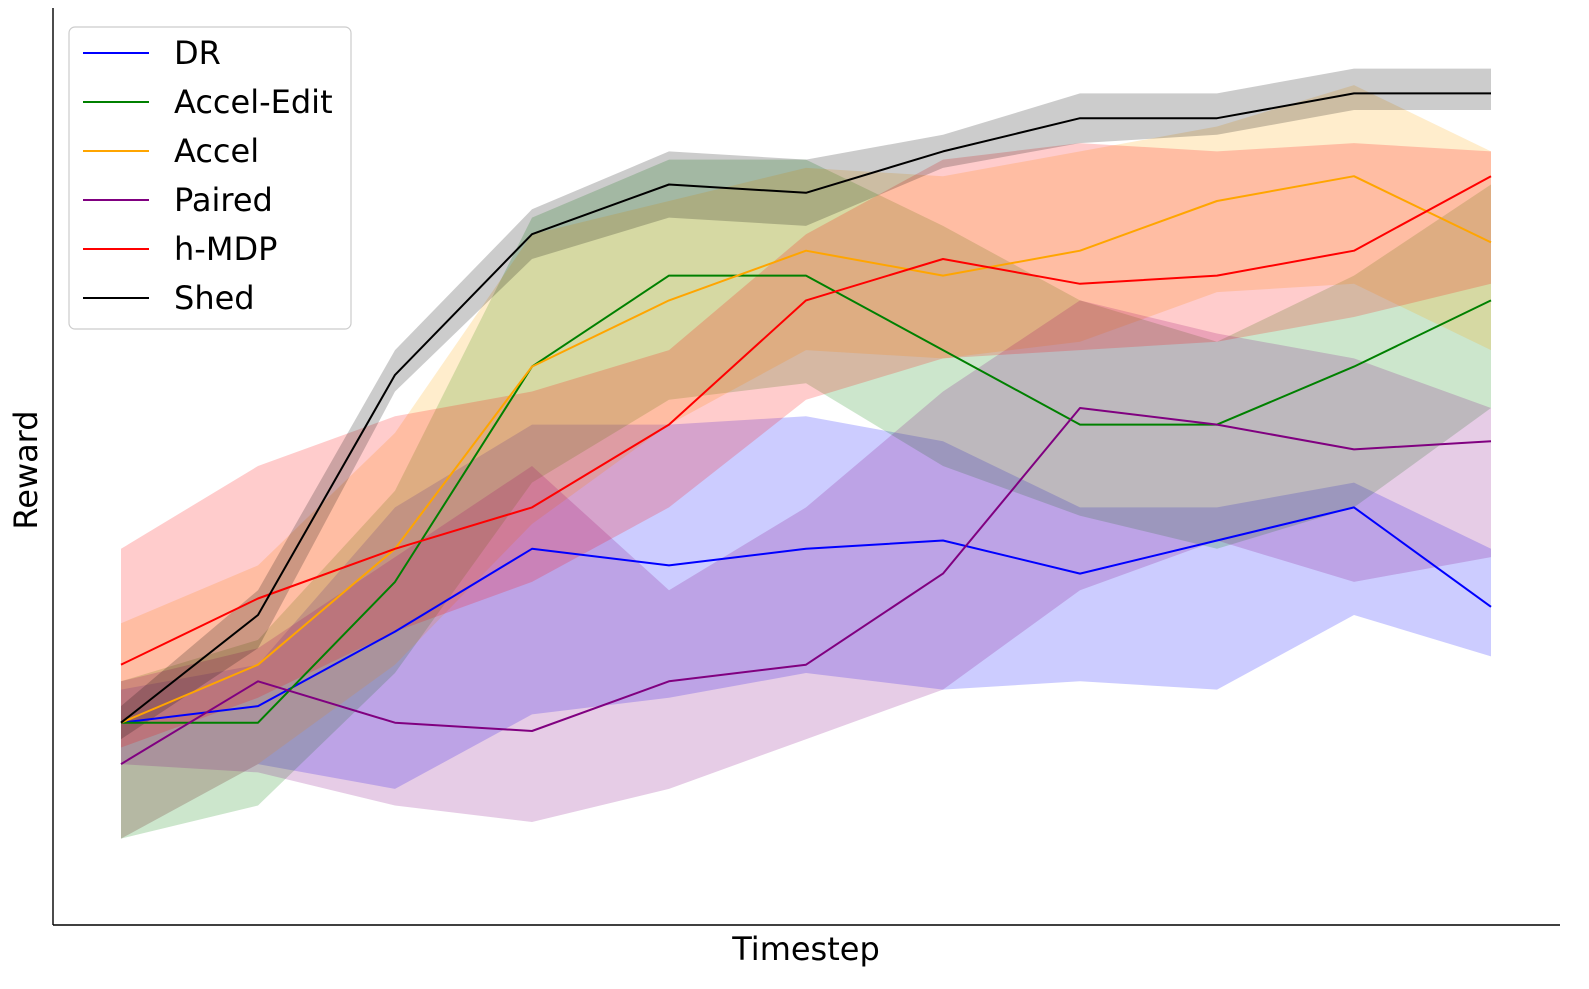 The height and width of the screenshot is (989, 1589). What do you see at coordinates (214, 298) in the screenshot?
I see `legend-label-shed: Shed` at bounding box center [214, 298].